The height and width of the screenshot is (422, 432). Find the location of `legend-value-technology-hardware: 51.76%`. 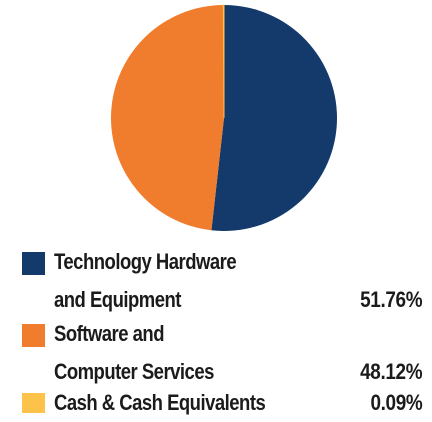

legend-value-technology-hardware: 51.76% is located at coordinates (390, 299).